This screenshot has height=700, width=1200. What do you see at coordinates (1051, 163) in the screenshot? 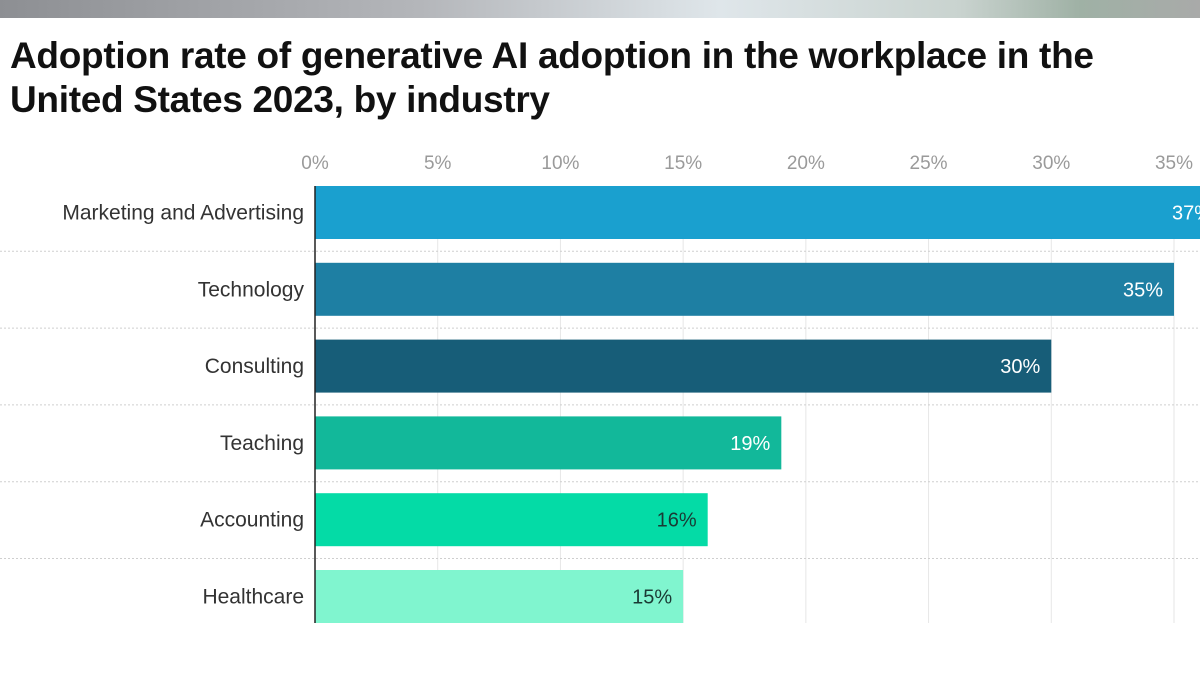
I see `x-tick-label: 30%` at bounding box center [1051, 163].